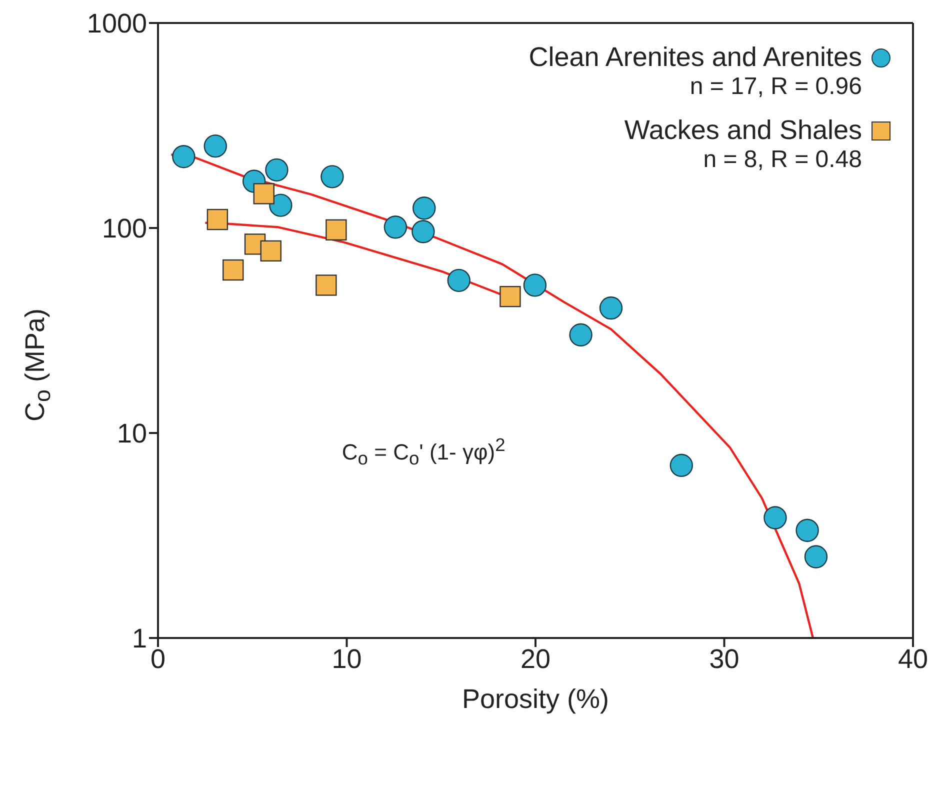 The height and width of the screenshot is (786, 937). I want to click on y-tick-label: 1000, so click(116, 23).